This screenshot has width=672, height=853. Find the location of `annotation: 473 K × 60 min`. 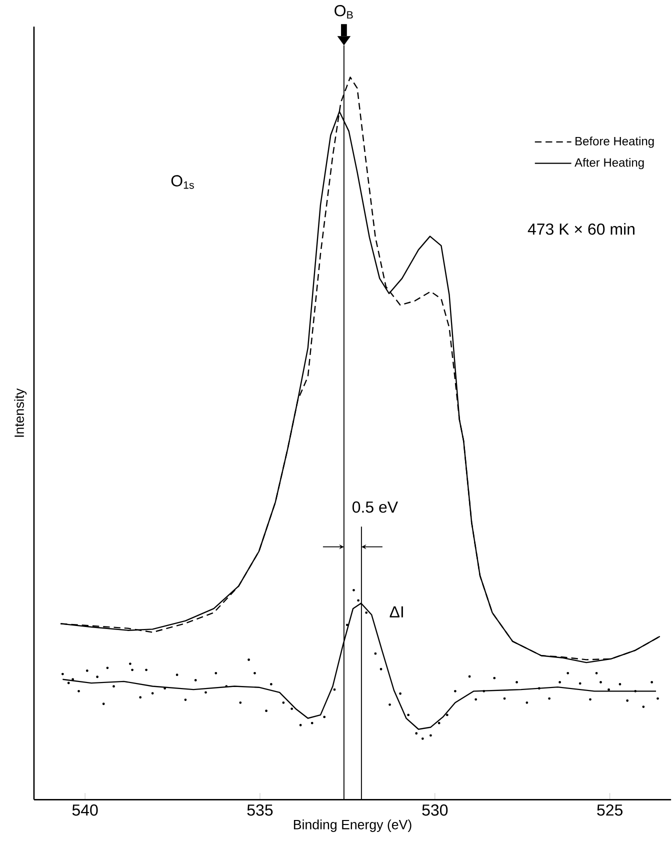

annotation: 473 K × 60 min is located at coordinates (581, 229).